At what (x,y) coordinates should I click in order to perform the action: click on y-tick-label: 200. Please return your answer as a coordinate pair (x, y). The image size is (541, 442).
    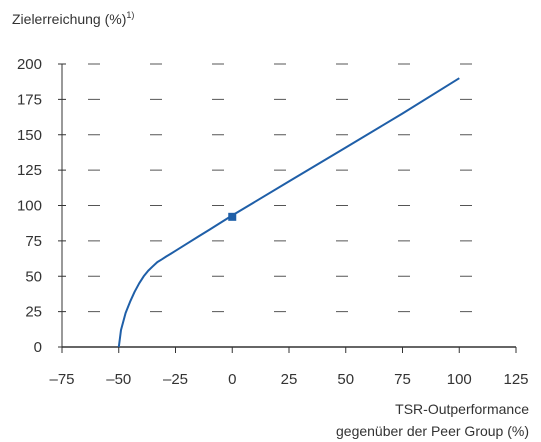
    Looking at the image, I should click on (29, 64).